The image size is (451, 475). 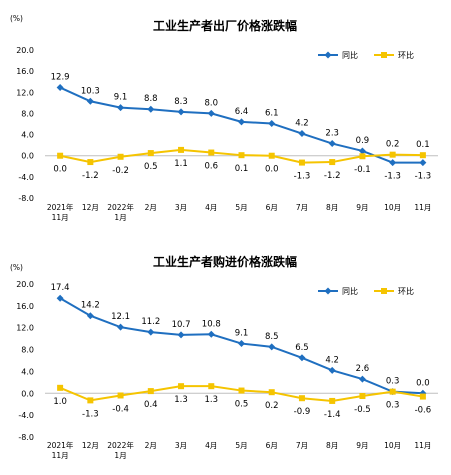 What do you see at coordinates (120, 217) in the screenshot?
I see `x-tick-label-line: 1月` at bounding box center [120, 217].